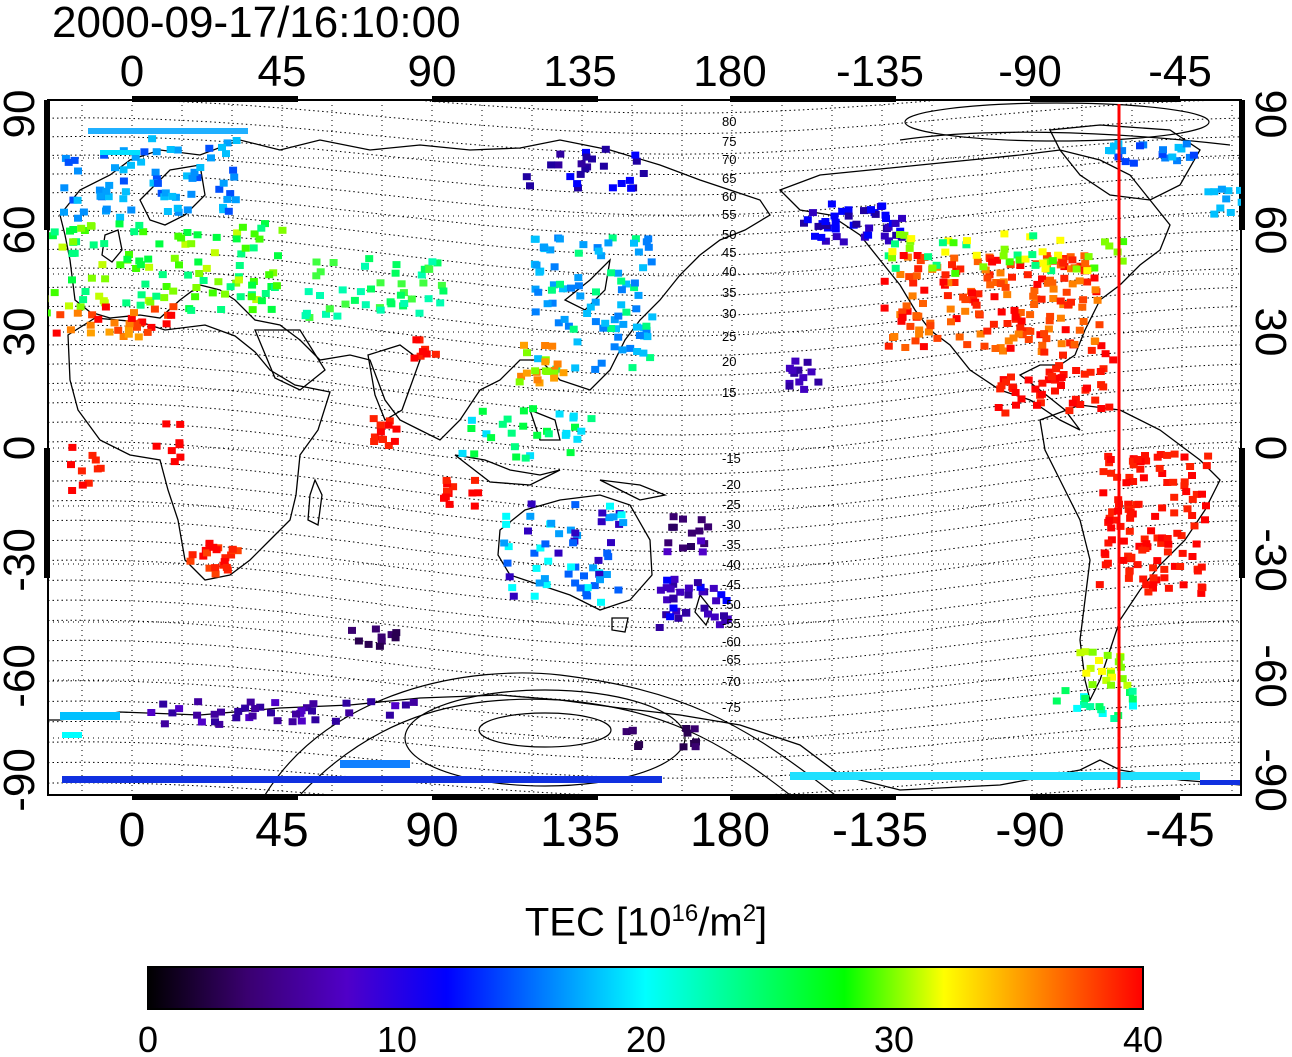 This screenshot has height=1057, width=1292. Describe the element at coordinates (731, 659) in the screenshot. I see `mag-lat-label: -65` at that location.